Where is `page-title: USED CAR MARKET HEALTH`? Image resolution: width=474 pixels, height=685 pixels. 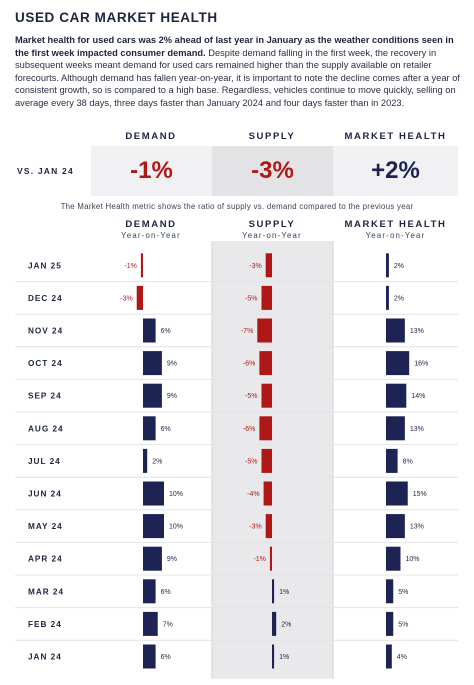
page-title: USED CAR MARKET HEALTH is located at coordinates (116, 17).